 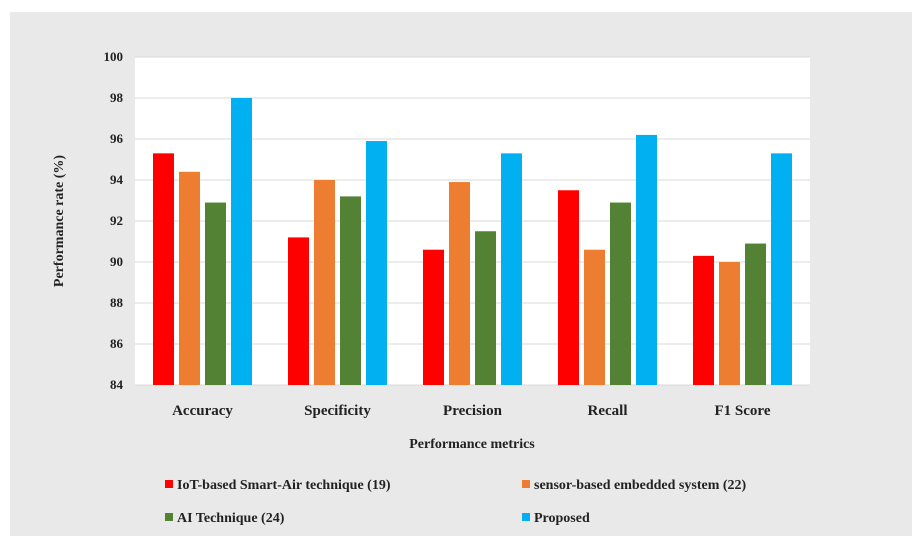 I want to click on y-tick-label: 98, so click(x=117, y=97).